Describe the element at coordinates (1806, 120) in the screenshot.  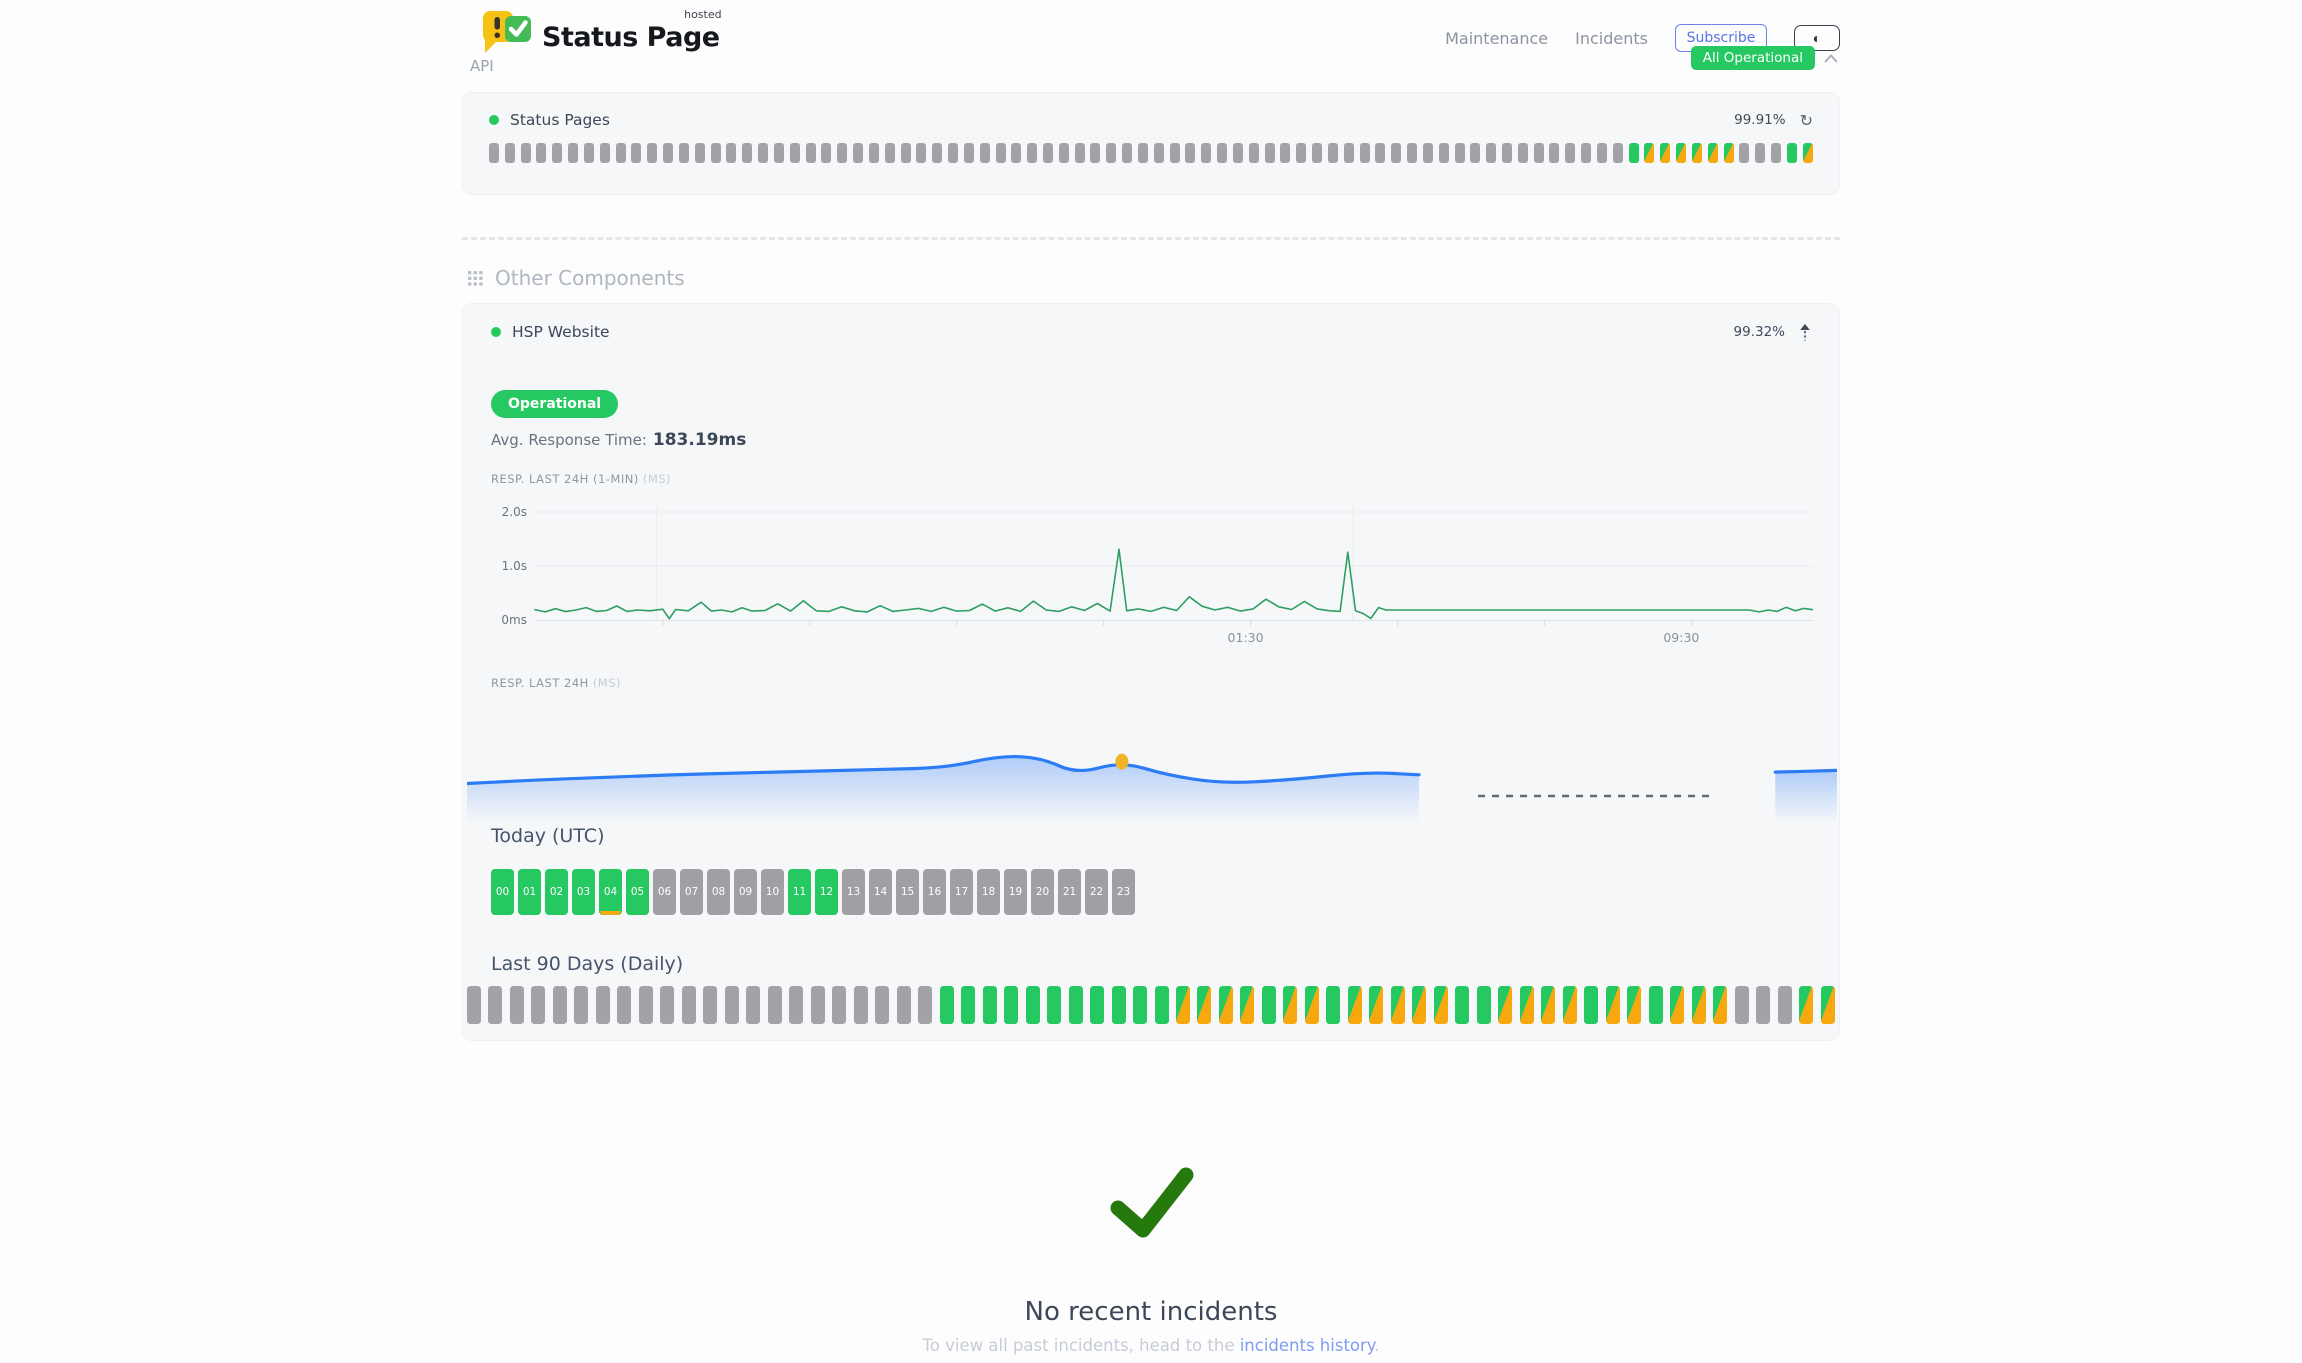
I see `refresh-icon: ↻` at that location.